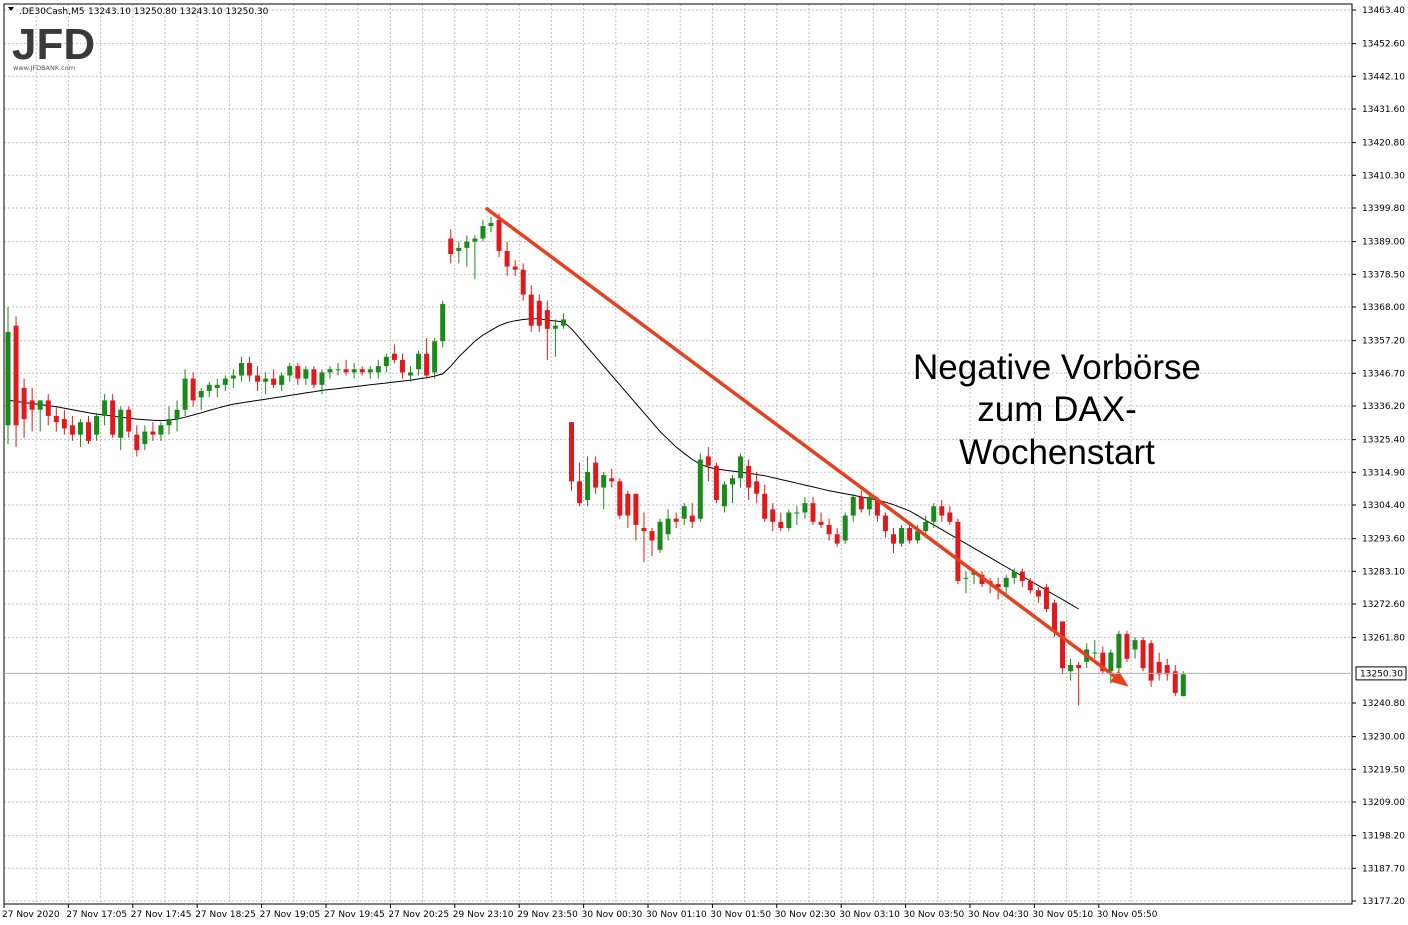 This screenshot has width=1408, height=925. Describe the element at coordinates (225, 915) in the screenshot. I see `x-tick-label: 27 Nov 18:25` at that location.